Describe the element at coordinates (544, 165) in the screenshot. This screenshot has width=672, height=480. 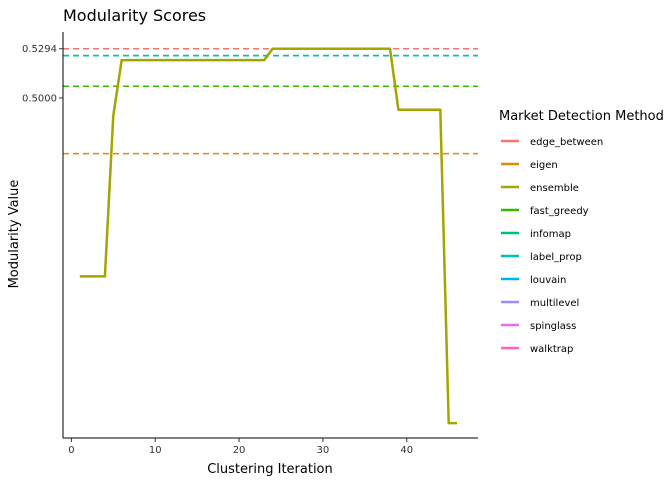
I see `legend-label: eigen` at that location.